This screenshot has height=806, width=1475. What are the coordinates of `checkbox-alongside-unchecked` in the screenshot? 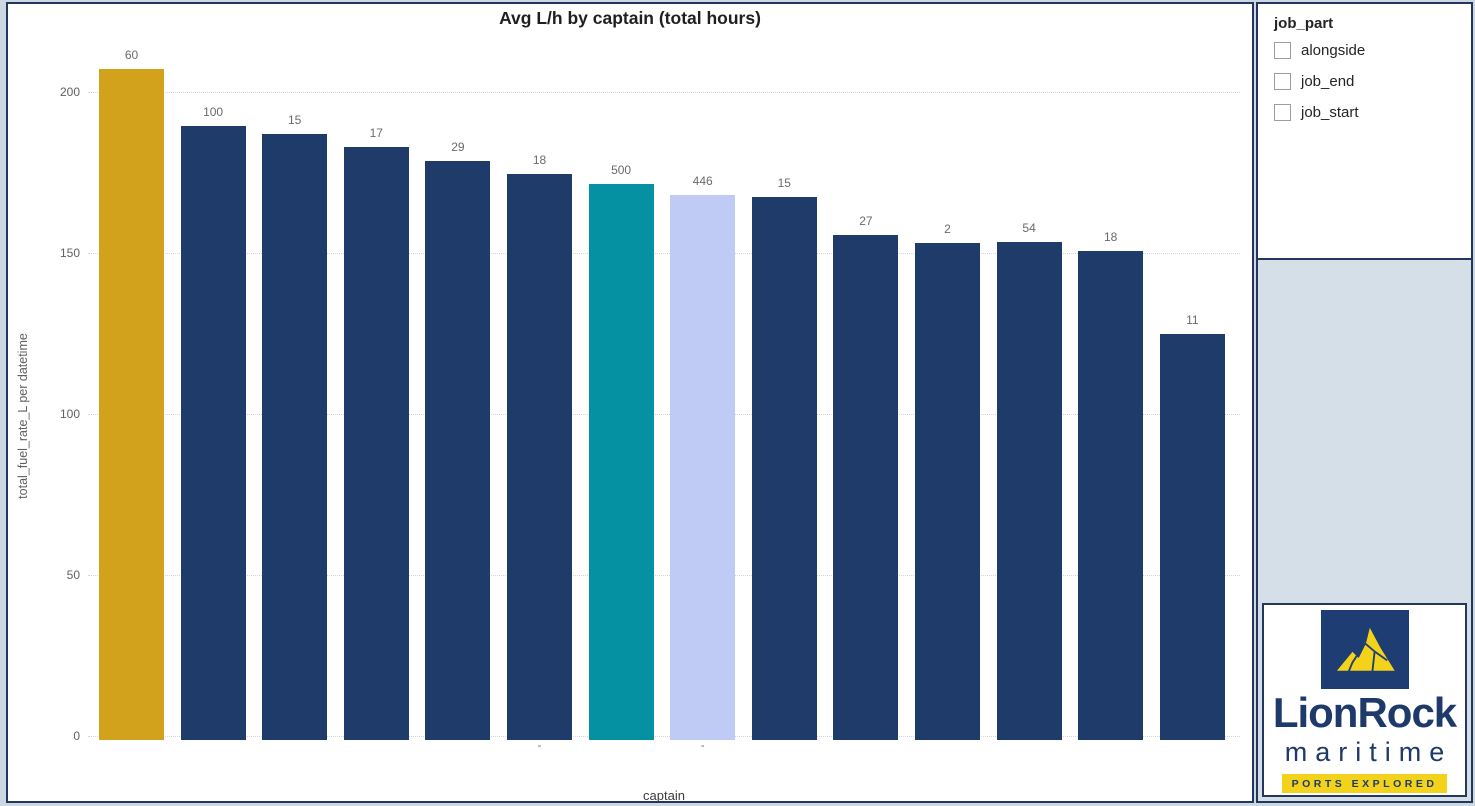 It's located at (1282, 50).